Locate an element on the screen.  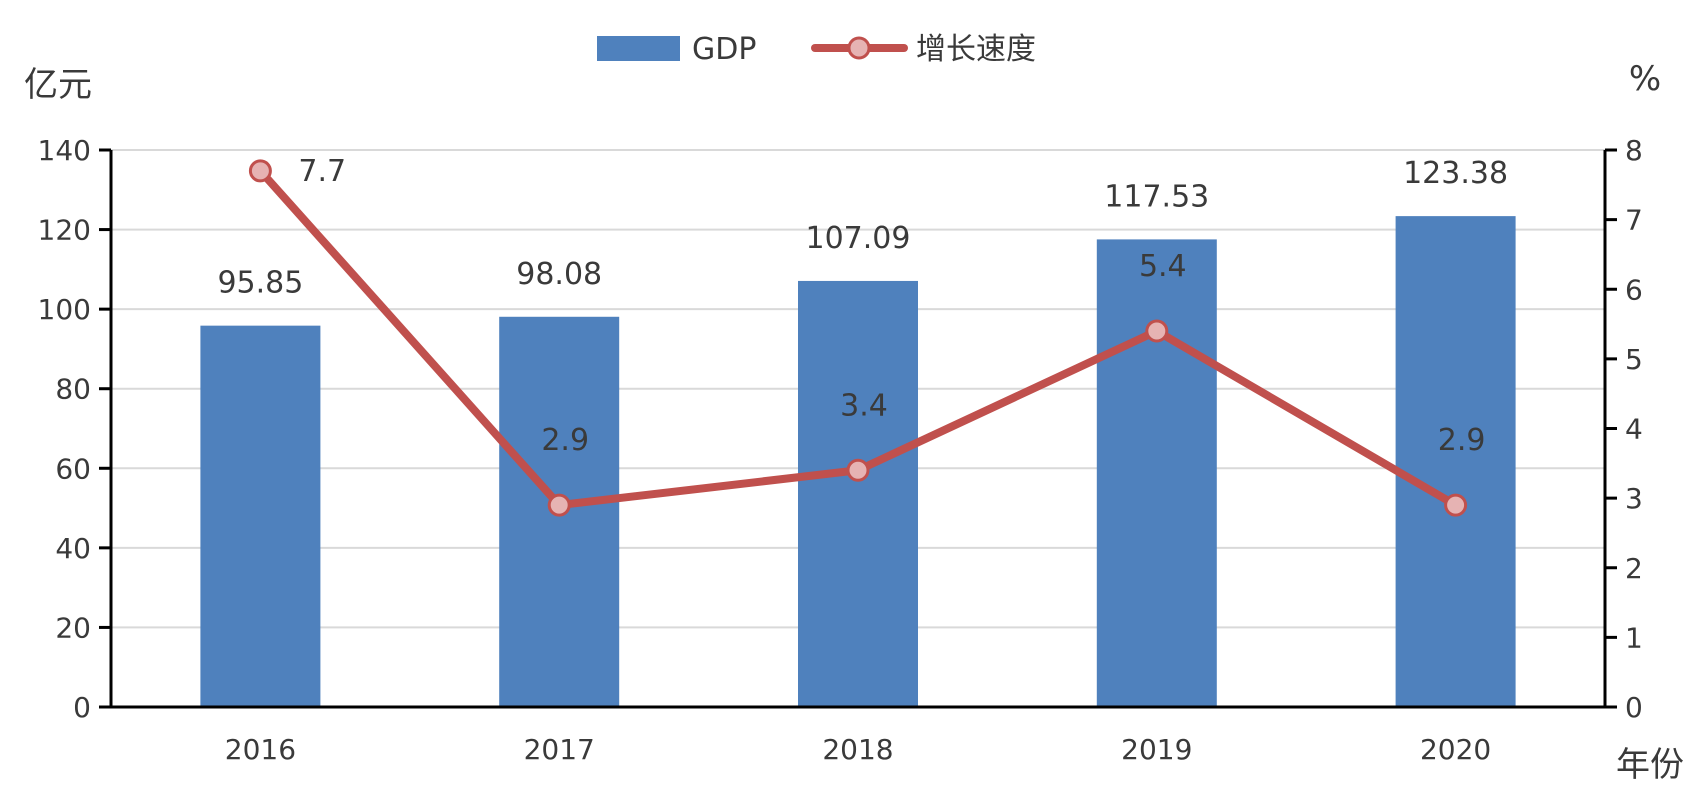
gdp-data-label: 95.85 is located at coordinates (260, 283).